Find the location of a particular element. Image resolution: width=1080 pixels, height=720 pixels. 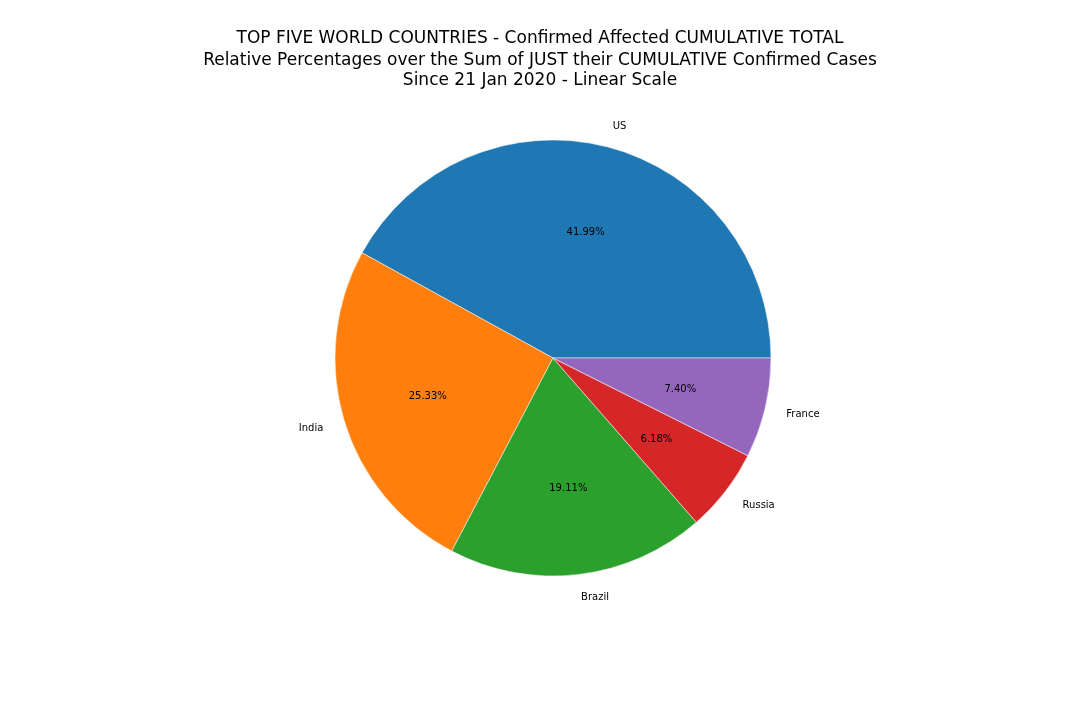

data-label: 19.11% is located at coordinates (568, 488).